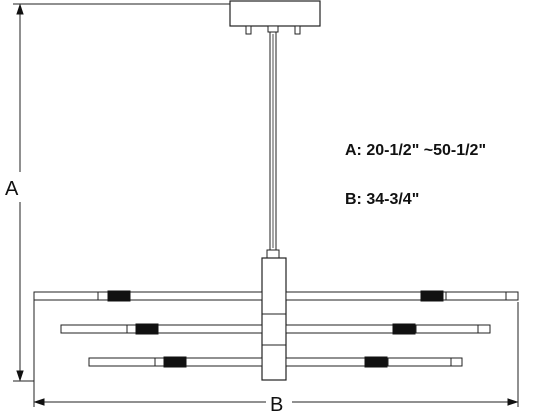 The width and height of the screenshot is (547, 414). Describe the element at coordinates (415, 150) in the screenshot. I see `spec-a-text: A: 20-1/2" ~50-1/2"` at that location.